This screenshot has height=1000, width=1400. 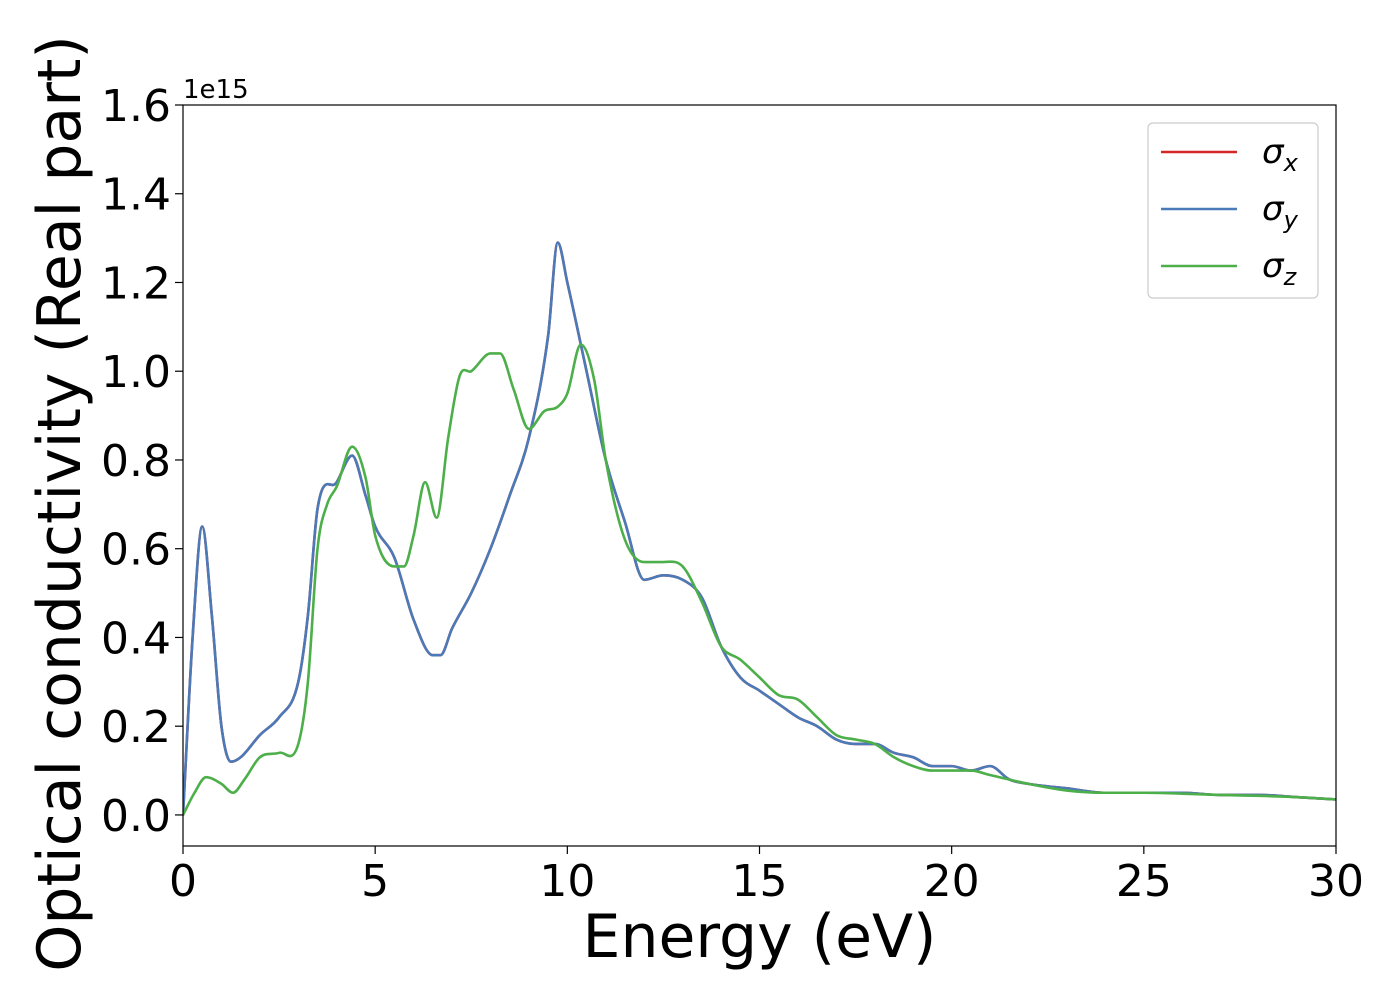 I want to click on y-axis: 0.0 0.2 0.4 0.6 0.8 1.0 1.2 1.4 1.6, so click(x=142, y=461).